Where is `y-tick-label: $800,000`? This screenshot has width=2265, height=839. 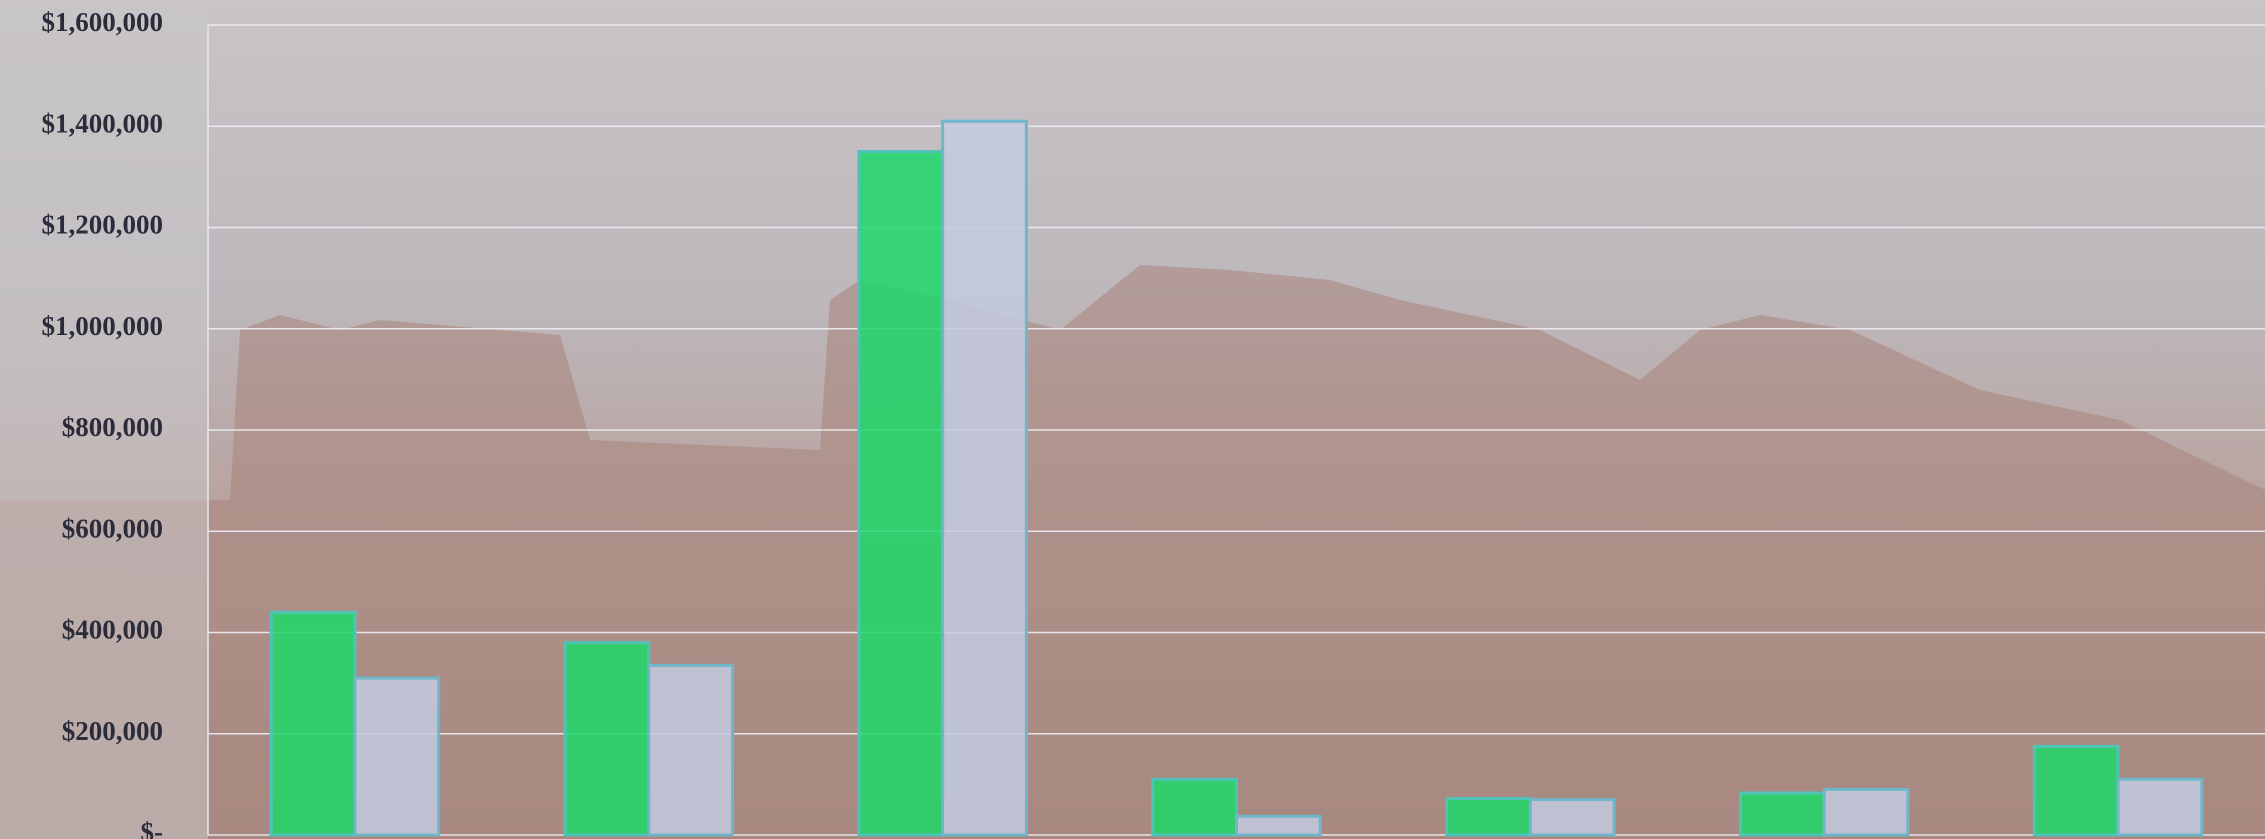 y-tick-label: $800,000 is located at coordinates (112, 427).